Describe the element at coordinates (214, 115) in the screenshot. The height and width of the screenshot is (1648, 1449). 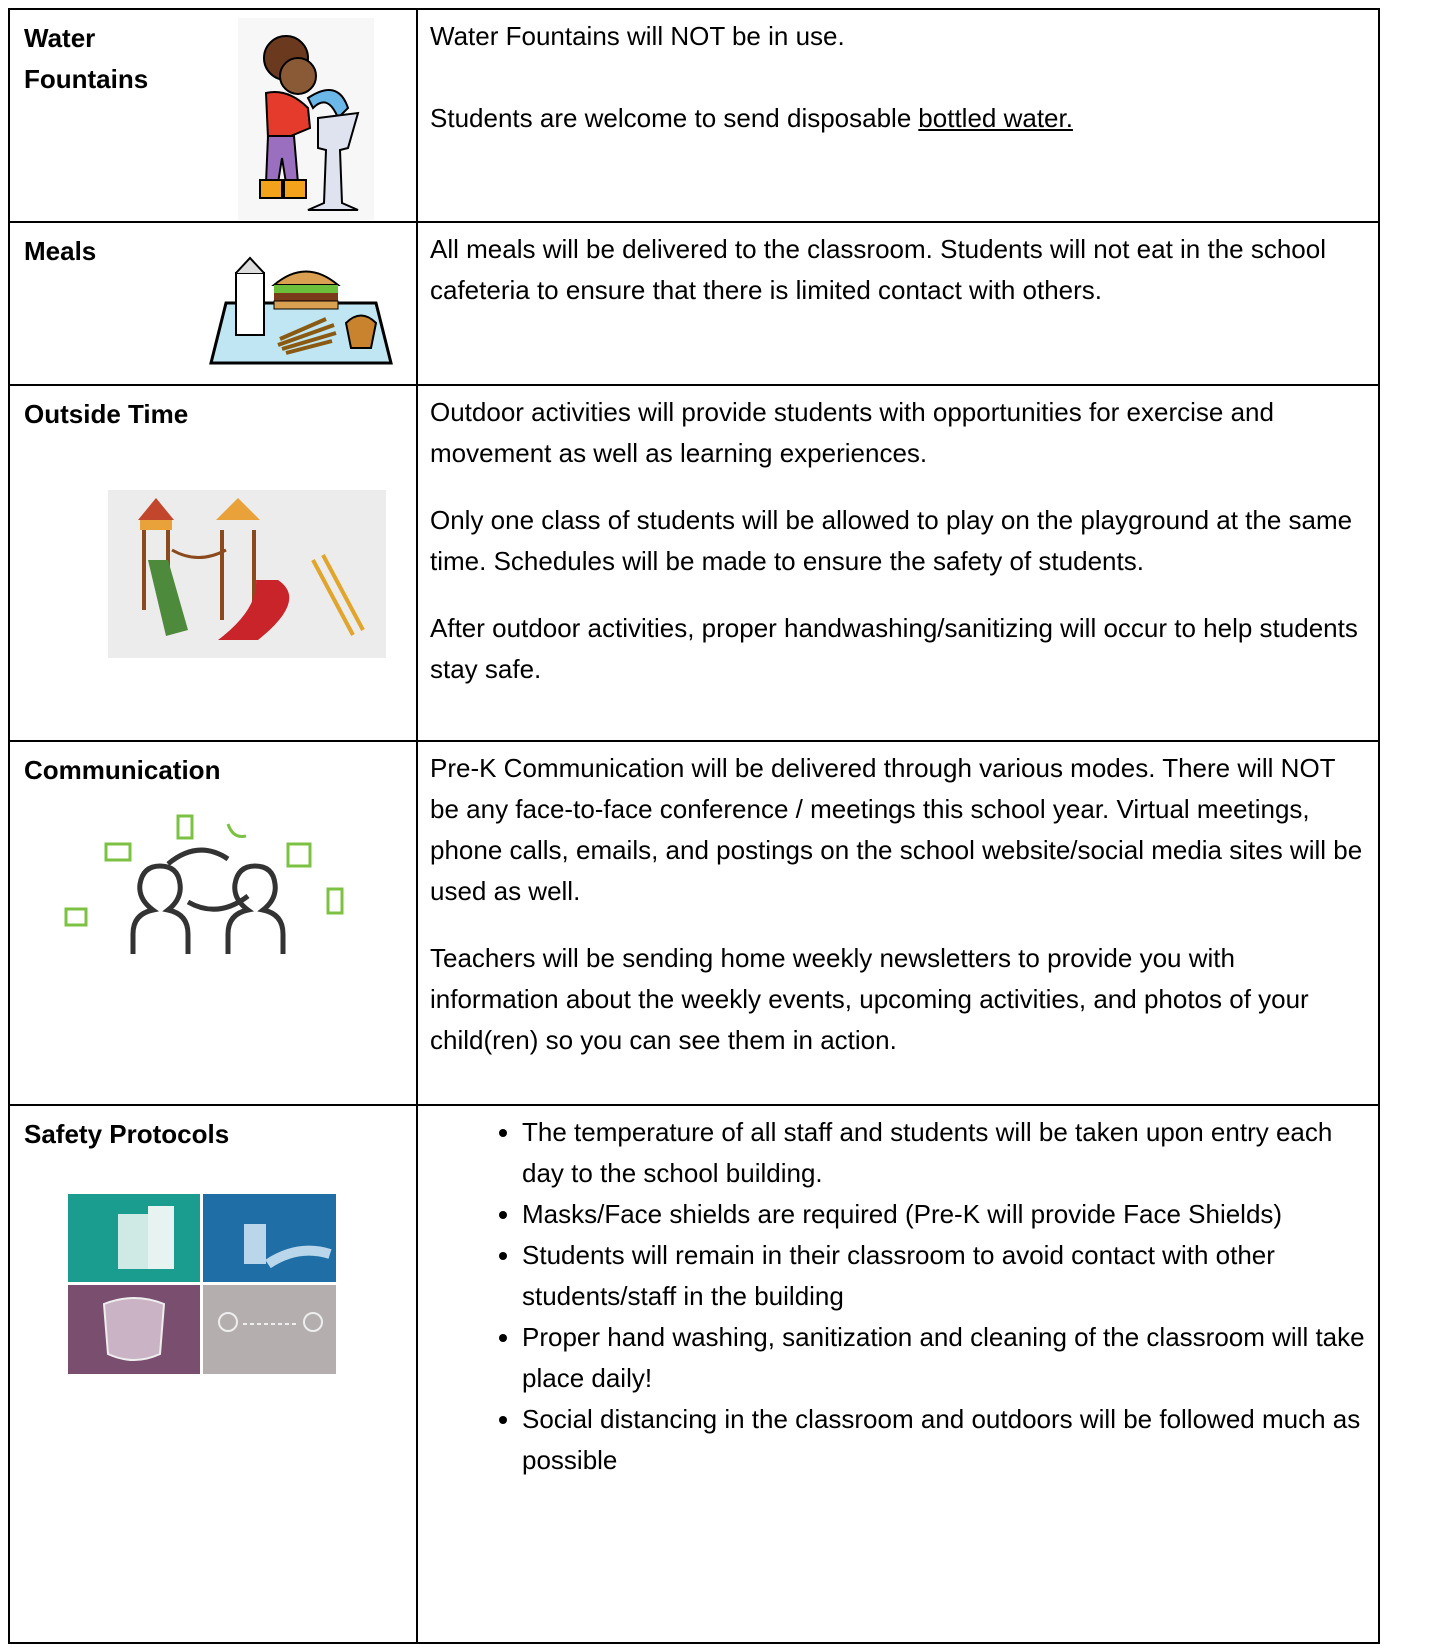
I see `label-cell: Water Fountains` at that location.